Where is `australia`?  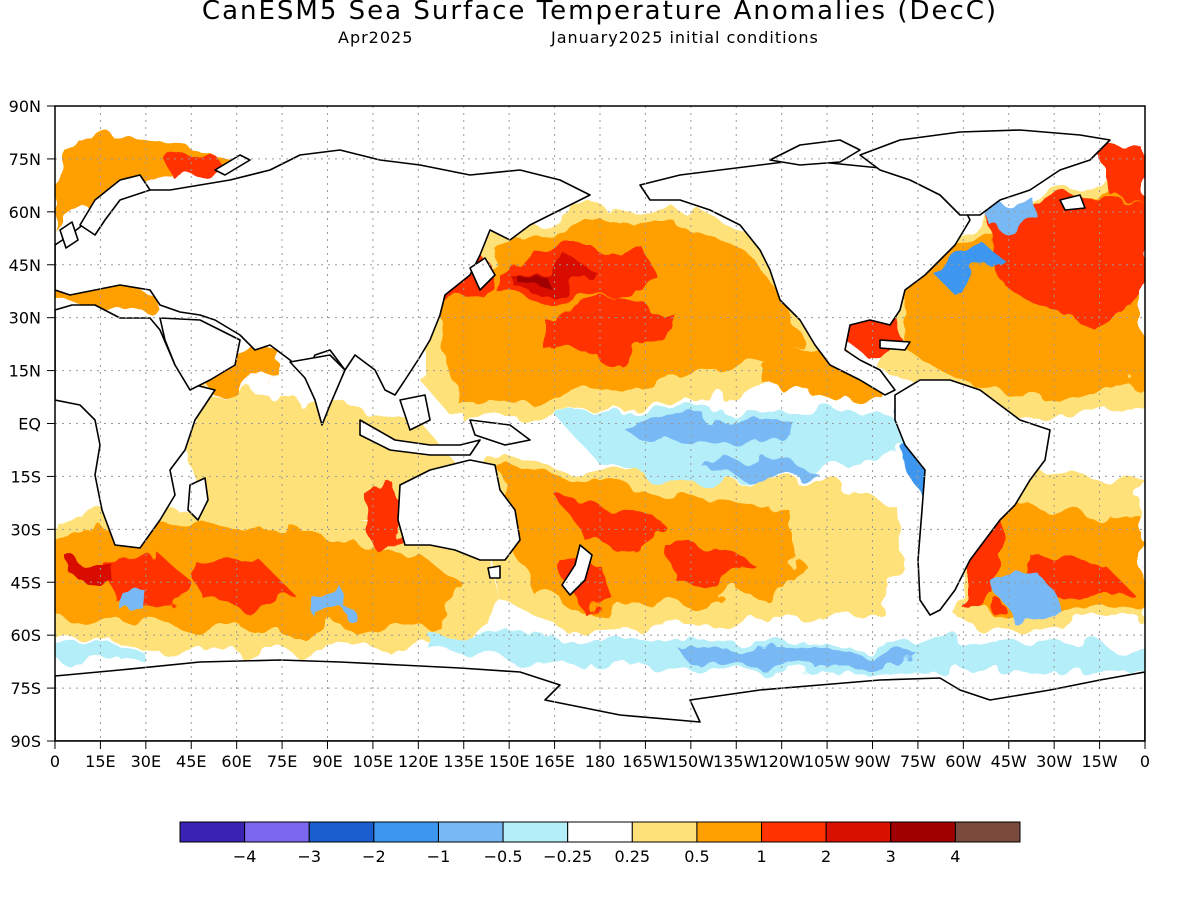
australia is located at coordinates (459, 510).